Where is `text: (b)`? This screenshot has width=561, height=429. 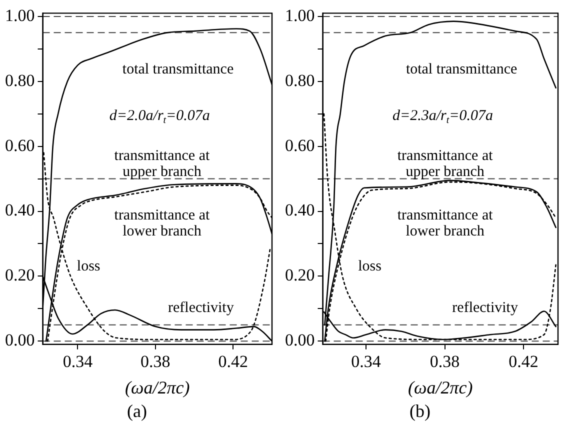 text: (b) is located at coordinates (420, 410).